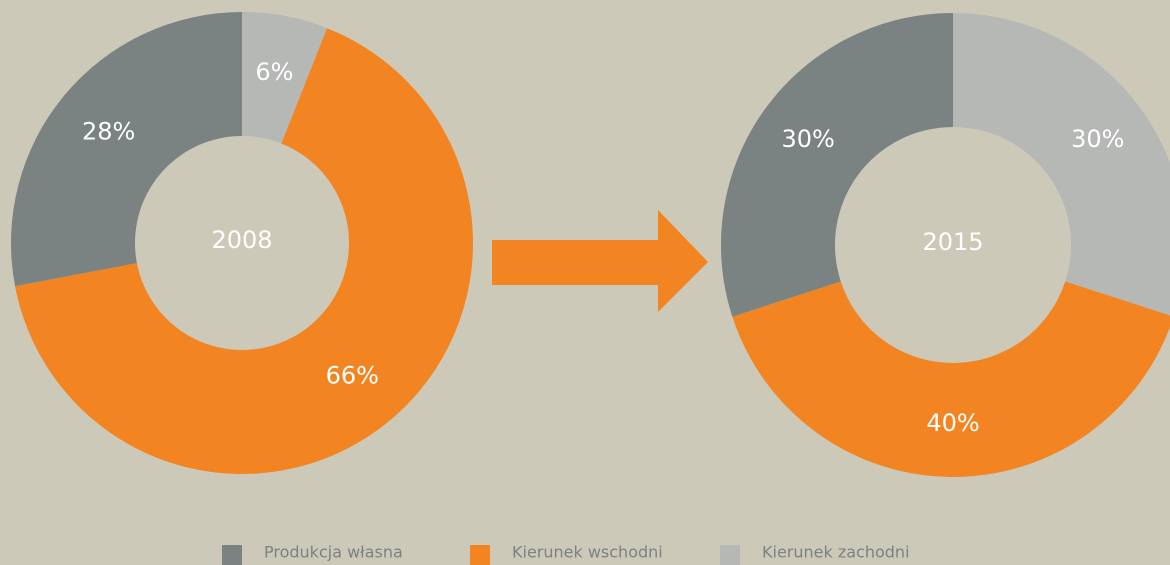 Image resolution: width=1170 pixels, height=565 pixels. Describe the element at coordinates (836, 552) in the screenshot. I see `legend-label: Kierunek zachodni` at that location.